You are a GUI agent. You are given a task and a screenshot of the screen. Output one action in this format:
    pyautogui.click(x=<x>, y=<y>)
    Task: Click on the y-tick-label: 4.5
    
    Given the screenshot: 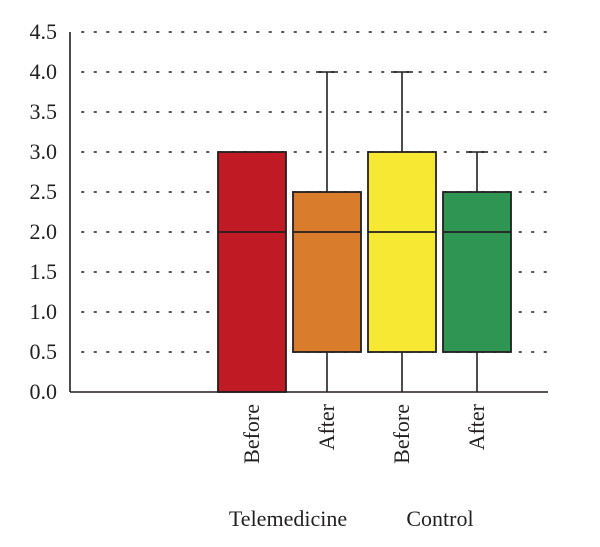 What is the action you would take?
    pyautogui.click(x=44, y=31)
    